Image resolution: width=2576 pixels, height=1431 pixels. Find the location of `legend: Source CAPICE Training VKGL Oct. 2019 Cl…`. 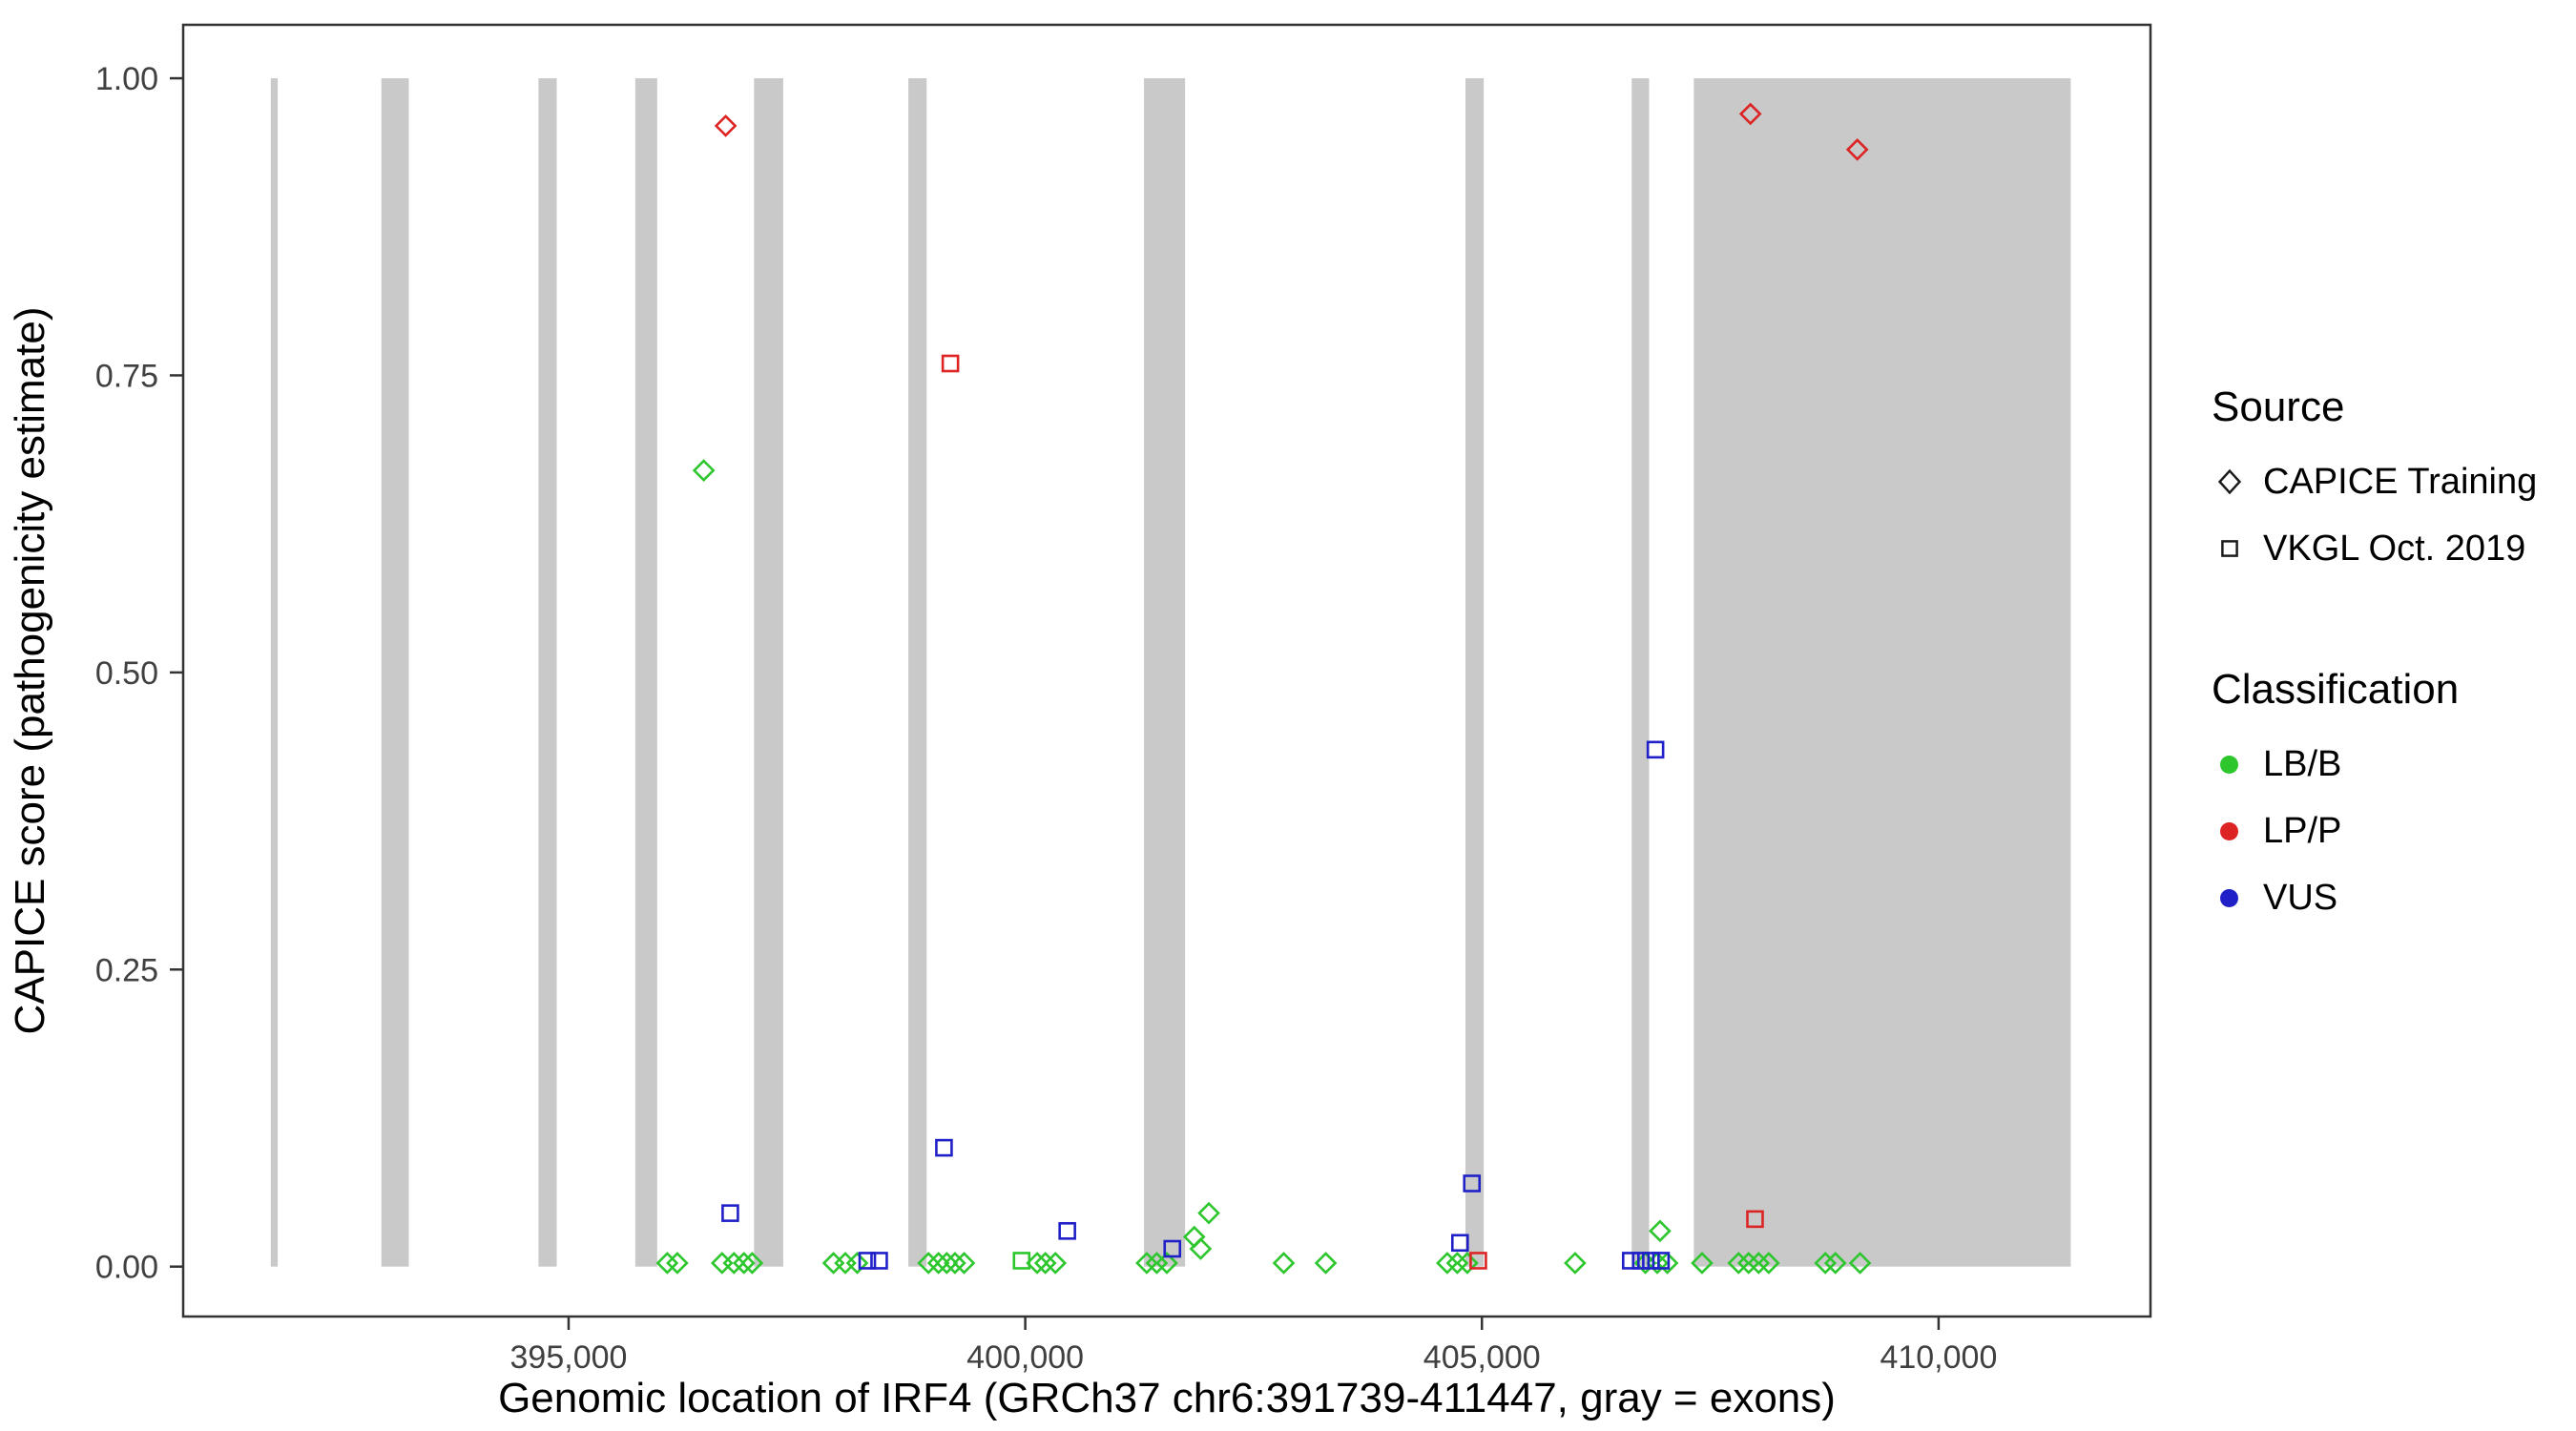

legend: Source CAPICE Training VKGL Oct. 2019 Cl… is located at coordinates (2374, 656).